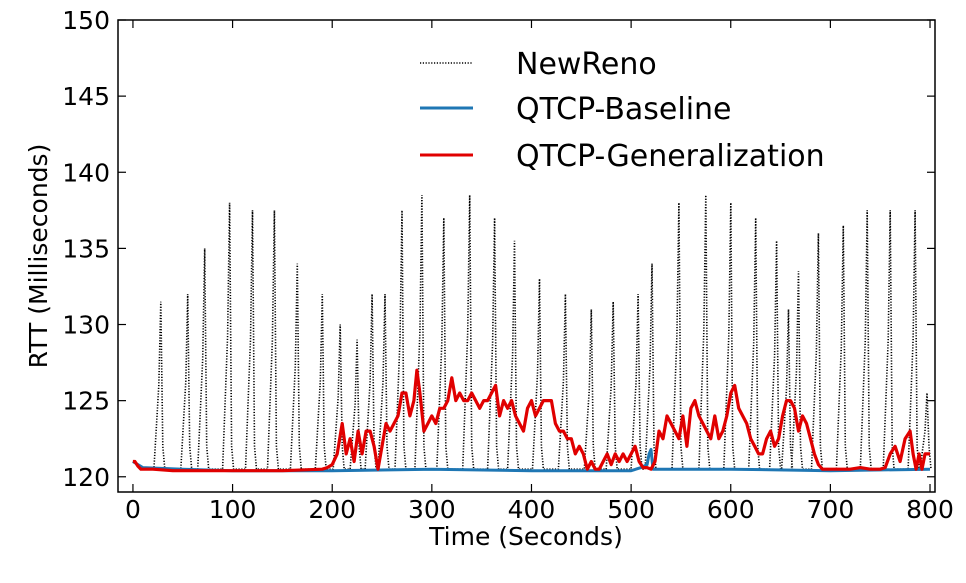  I want to click on x-tick-label: 100, so click(233, 509).